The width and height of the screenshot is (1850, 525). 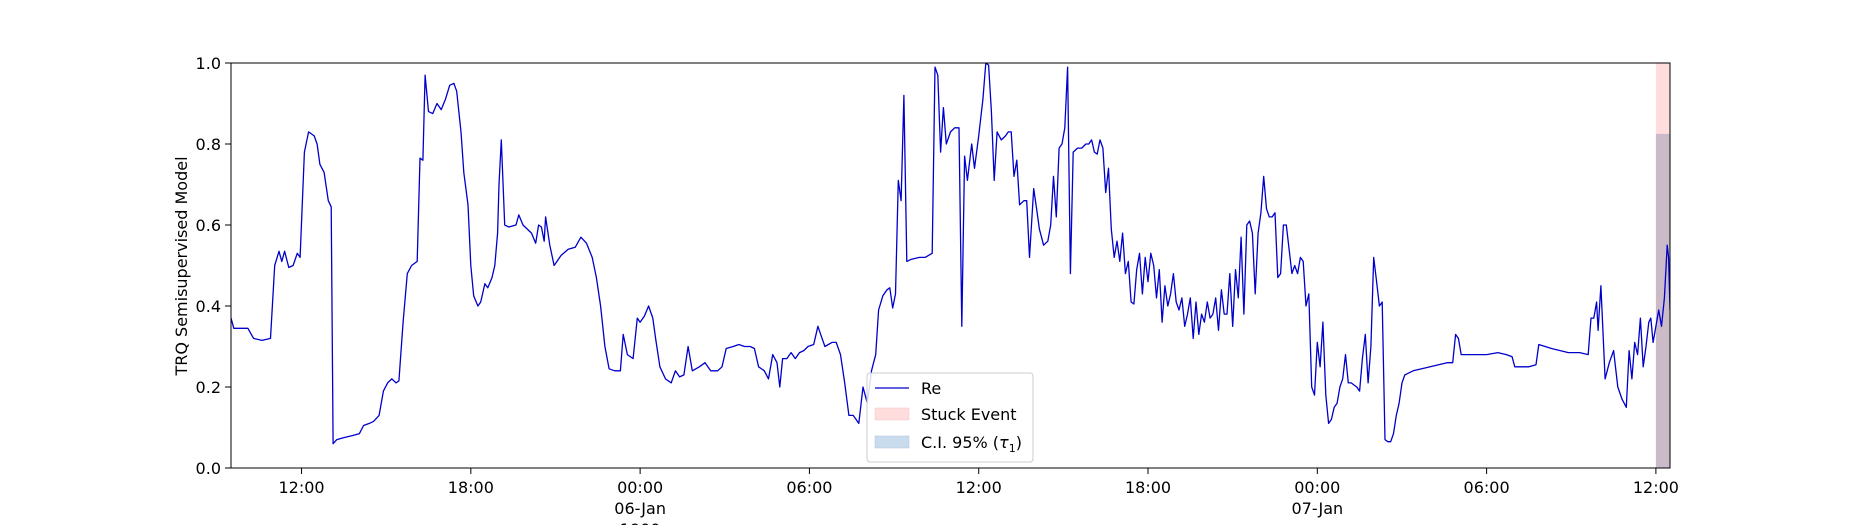 I want to click on legend-ci-tau: τ, so click(x=1004, y=442).